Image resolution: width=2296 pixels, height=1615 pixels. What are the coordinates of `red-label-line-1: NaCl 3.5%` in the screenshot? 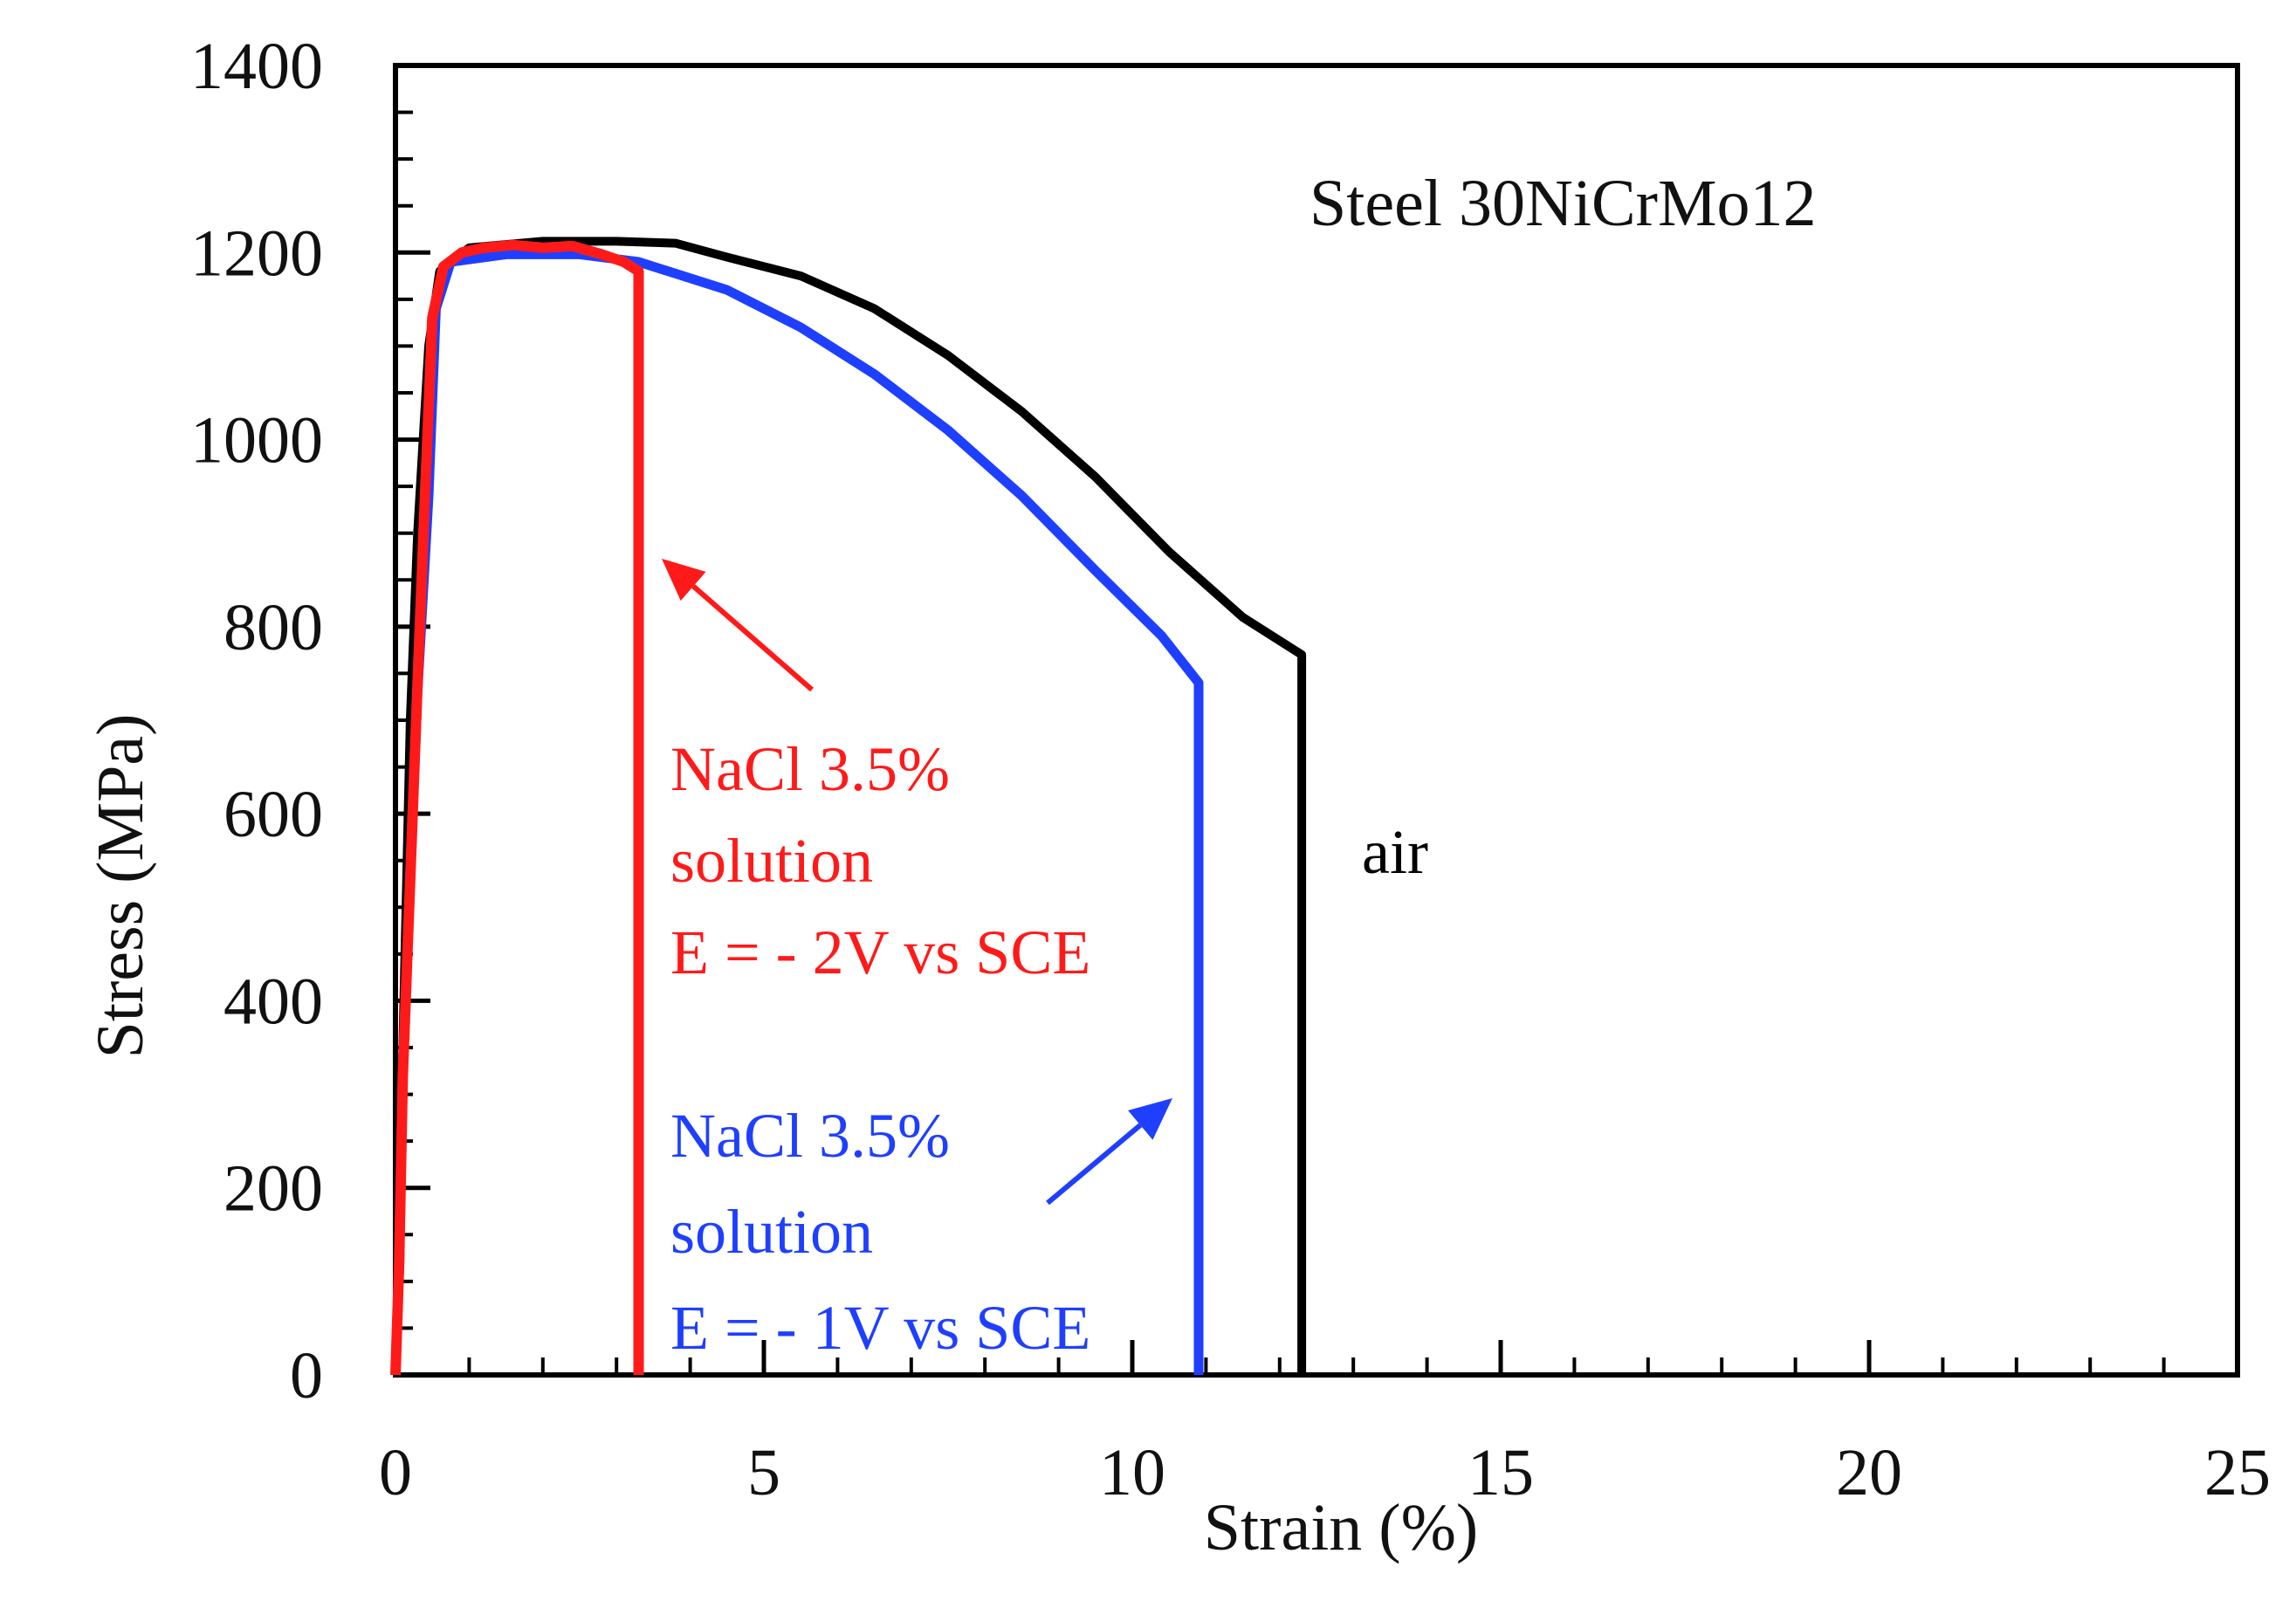 It's located at (810, 769).